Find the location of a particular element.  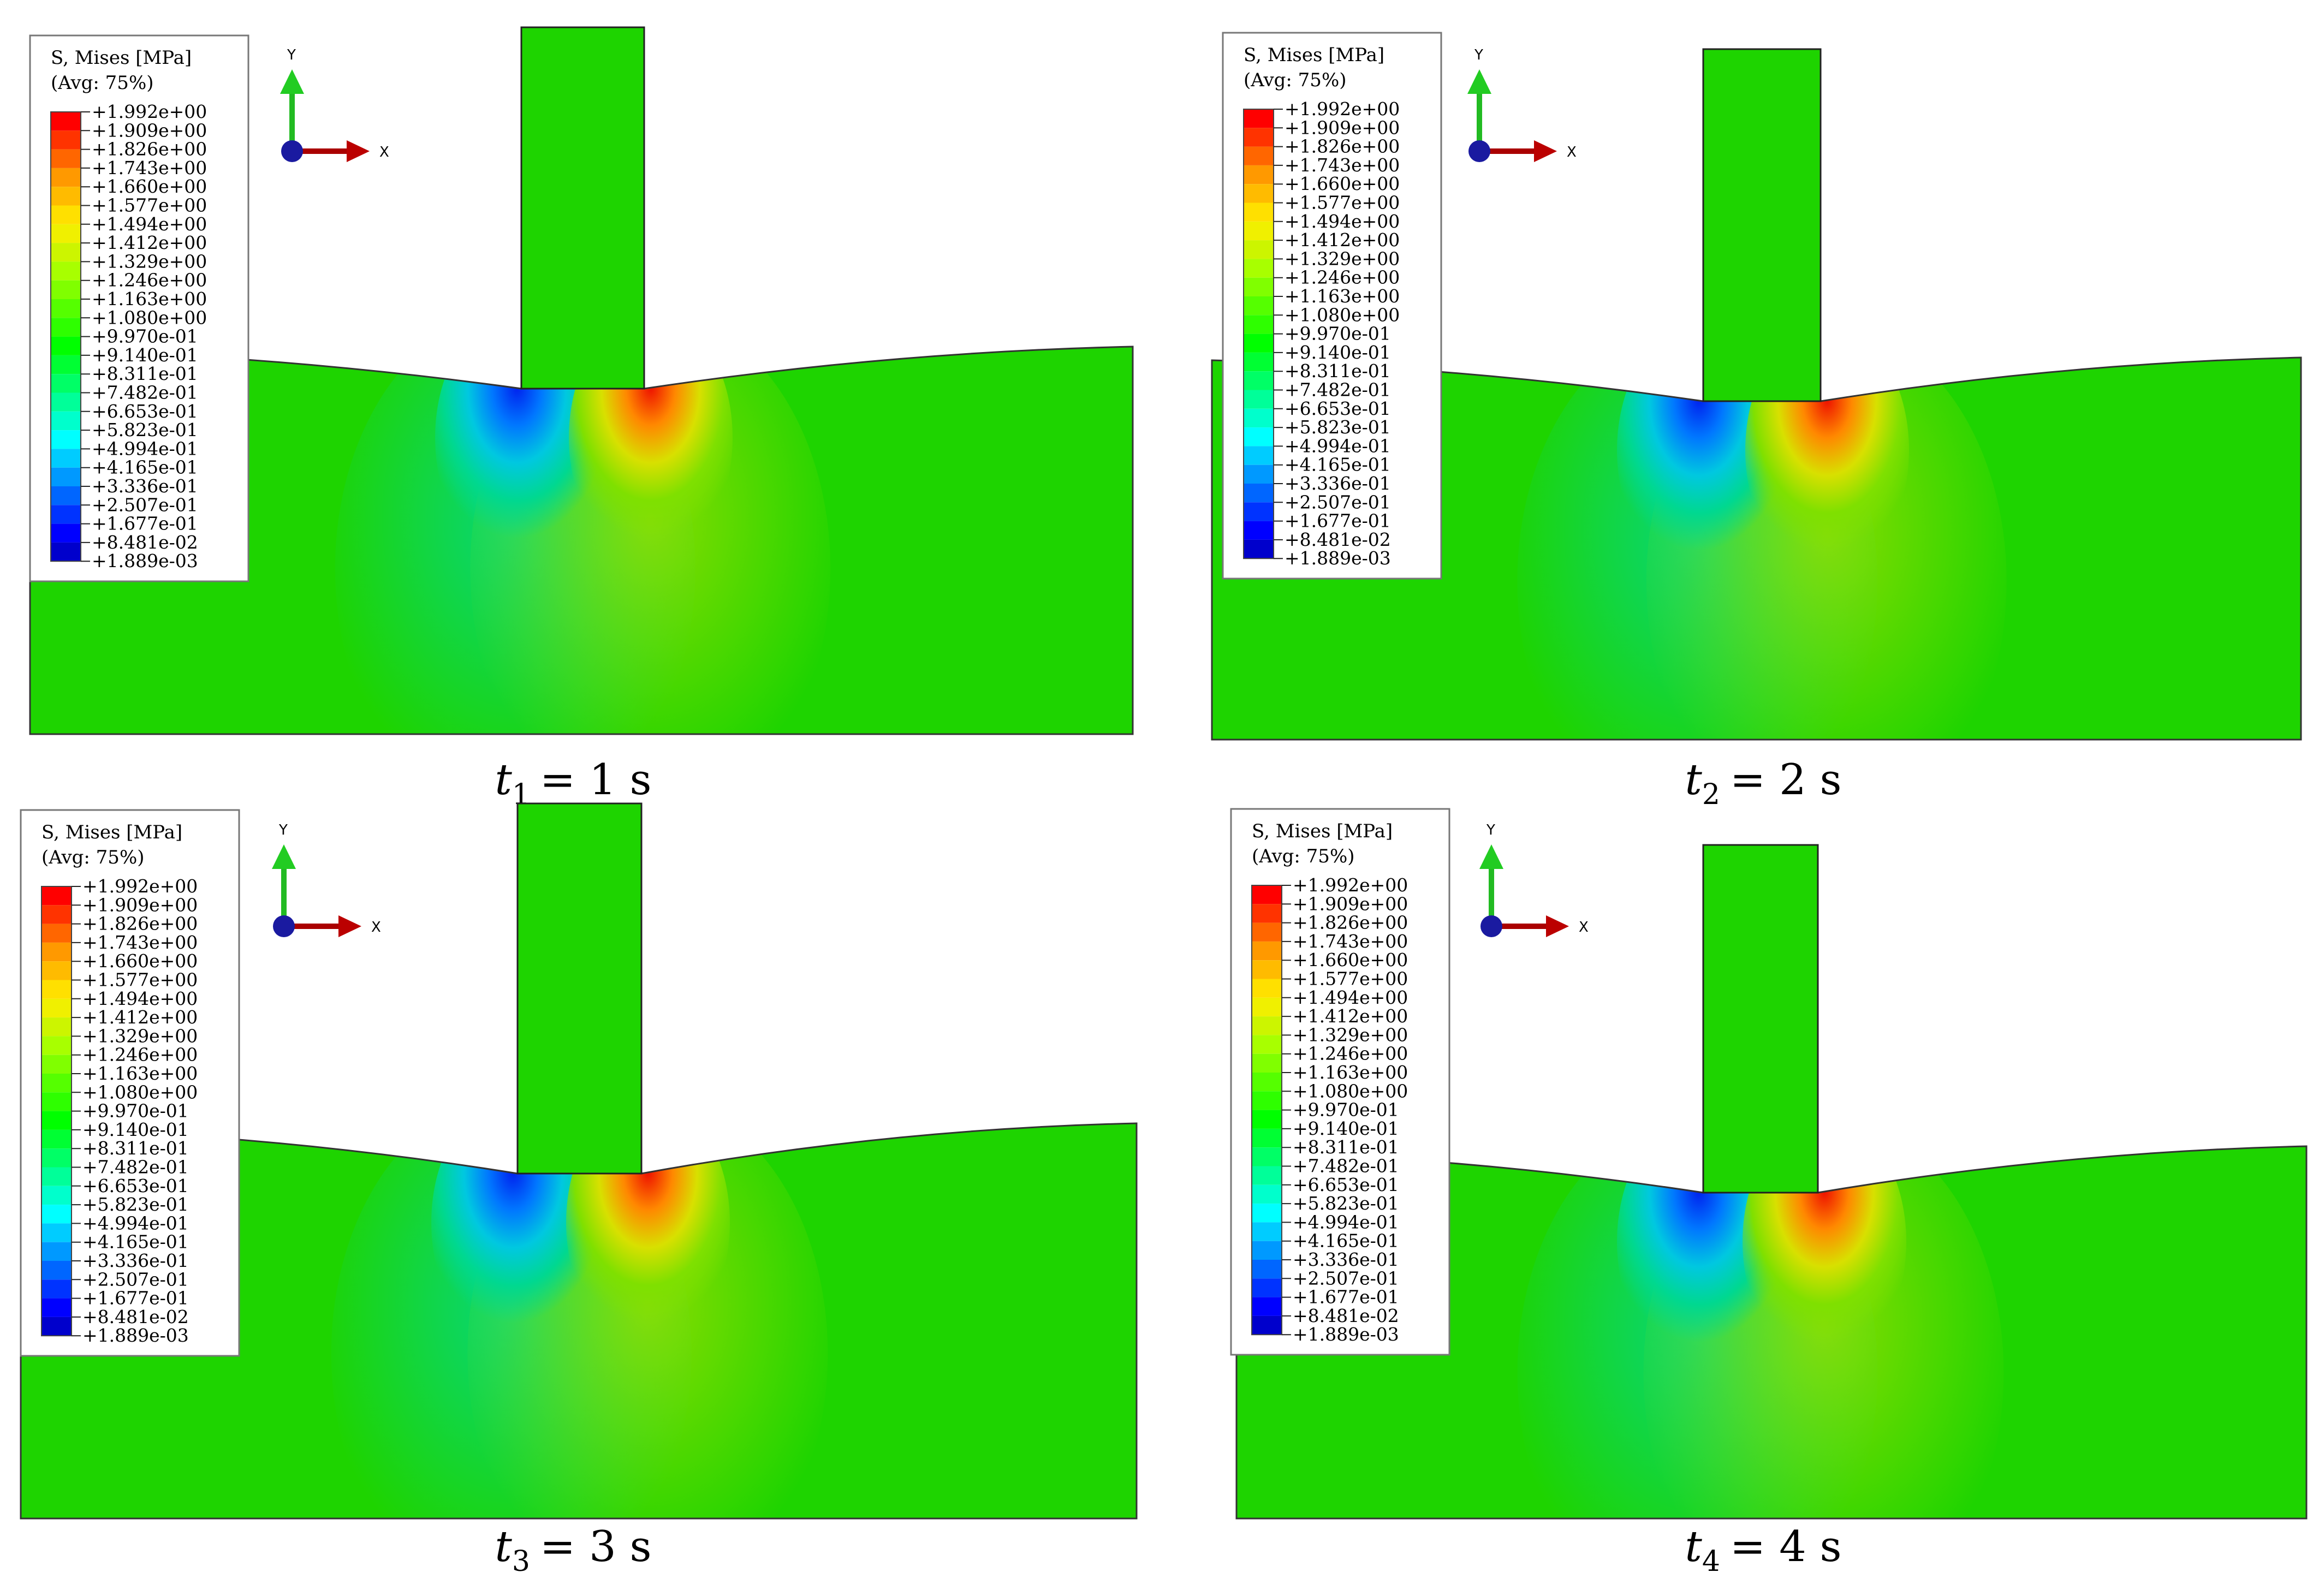

time-caption: t2 = 2 s is located at coordinates (1763, 783).